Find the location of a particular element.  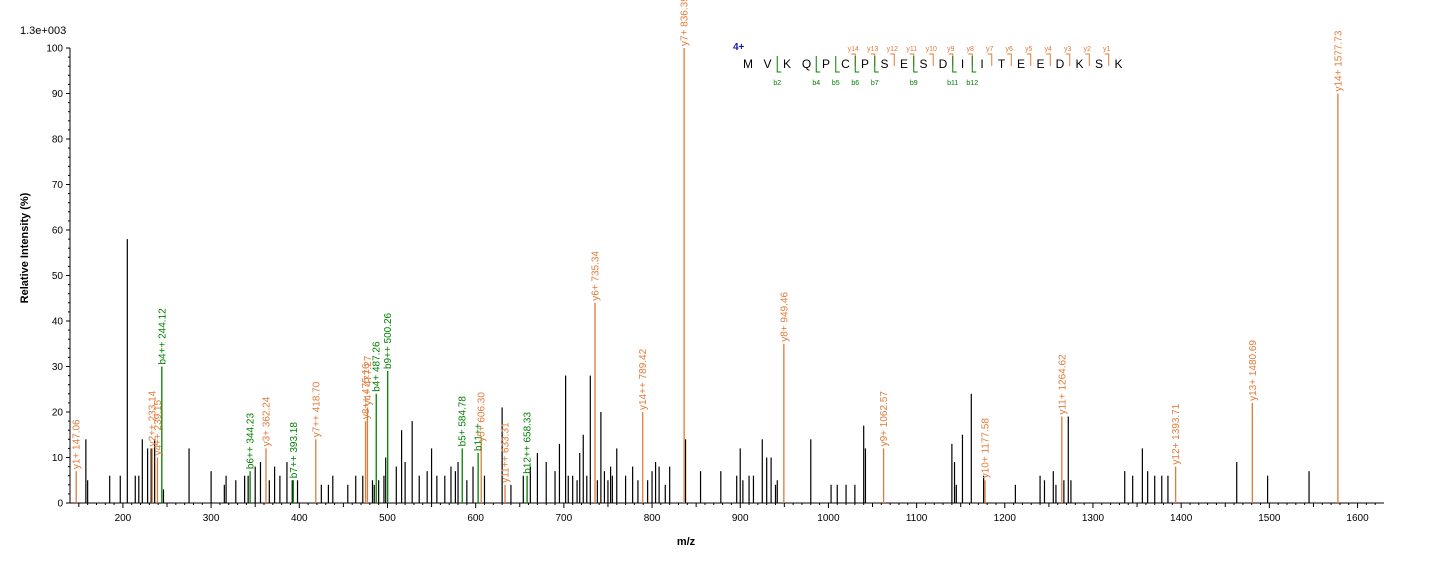

y-tick-label: 0 is located at coordinates (60, 504).